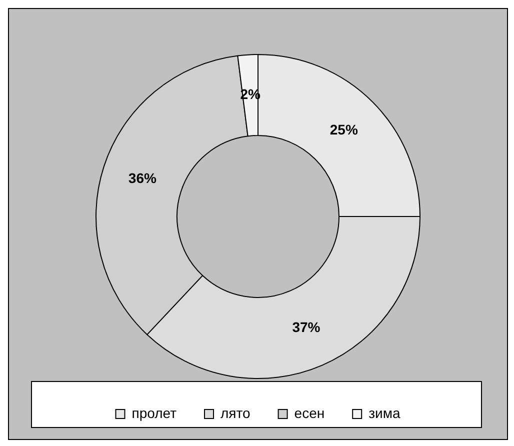 The image size is (514, 446). What do you see at coordinates (309, 412) in the screenshot?
I see `legend-label: есен` at bounding box center [309, 412].